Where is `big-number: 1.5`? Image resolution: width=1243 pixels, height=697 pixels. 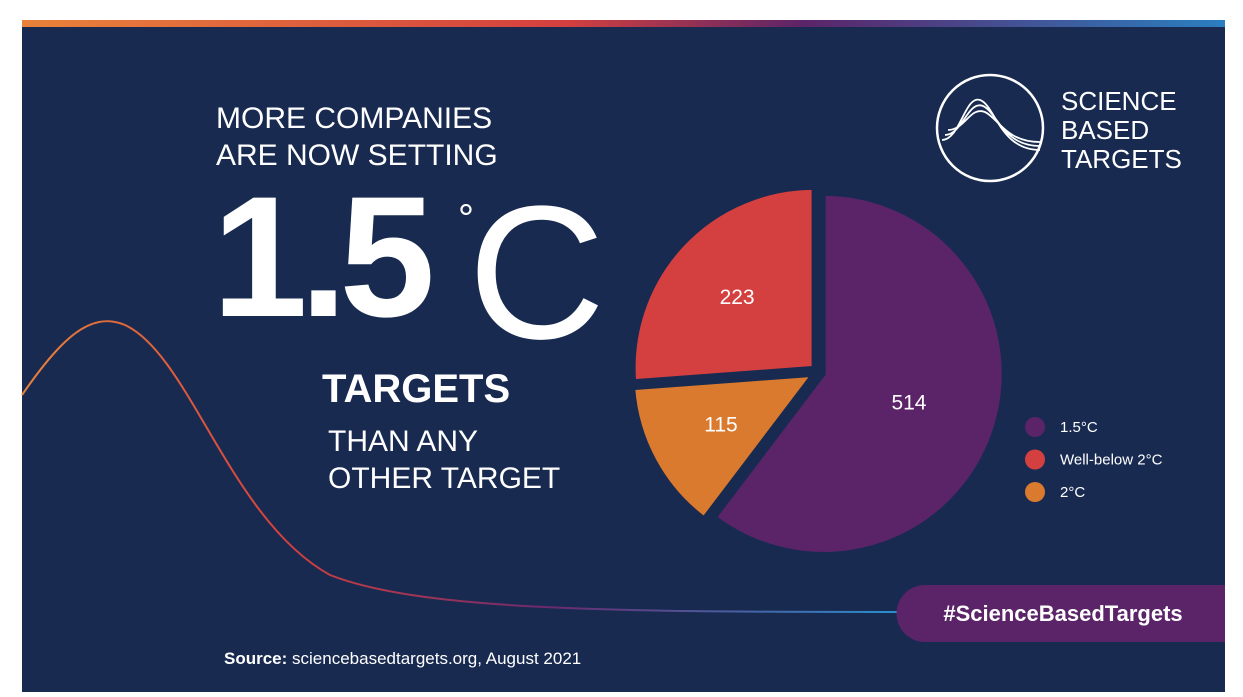
big-number: 1.5 is located at coordinates (321, 257).